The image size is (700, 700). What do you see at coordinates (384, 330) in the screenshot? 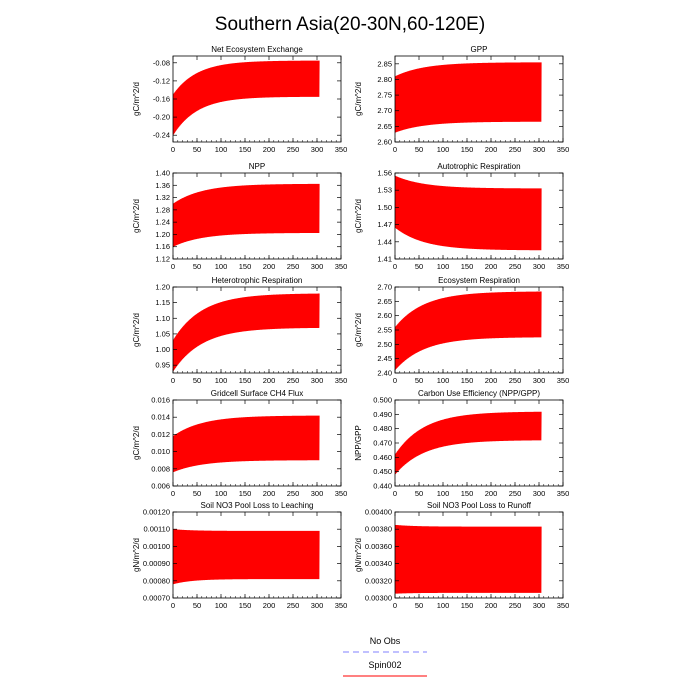
I see `y-tick-label: 2.55` at bounding box center [384, 330].